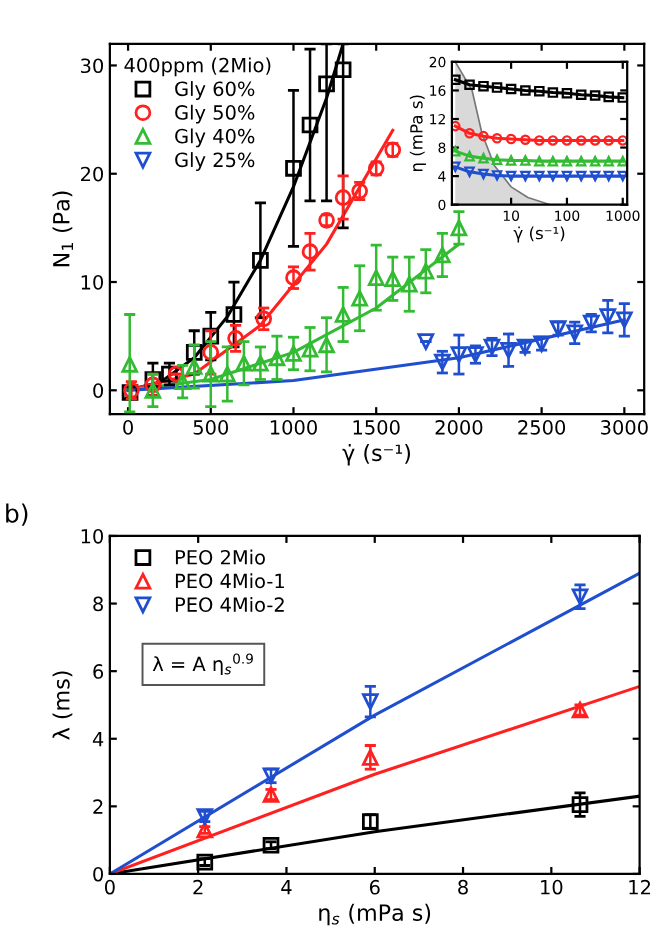 The height and width of the screenshot is (952, 654). What do you see at coordinates (463, 887) in the screenshot?
I see `x-tick-label: 8` at bounding box center [463, 887].